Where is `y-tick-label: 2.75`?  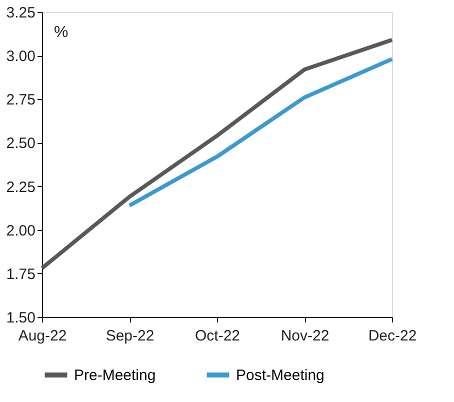 y-tick-label: 2.75 is located at coordinates (21, 100).